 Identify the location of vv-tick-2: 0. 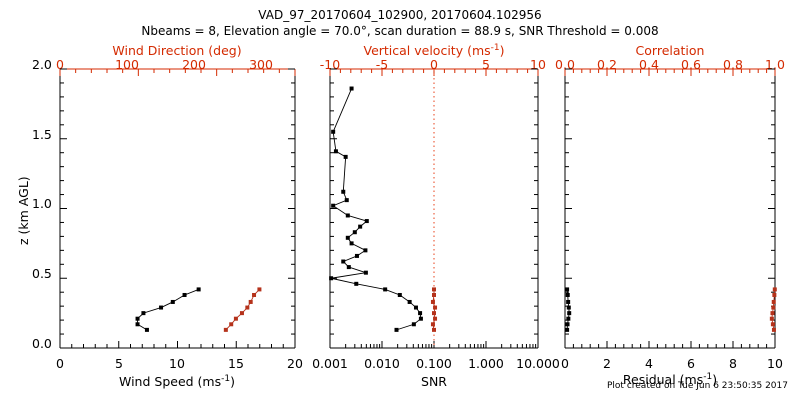
(434, 64).